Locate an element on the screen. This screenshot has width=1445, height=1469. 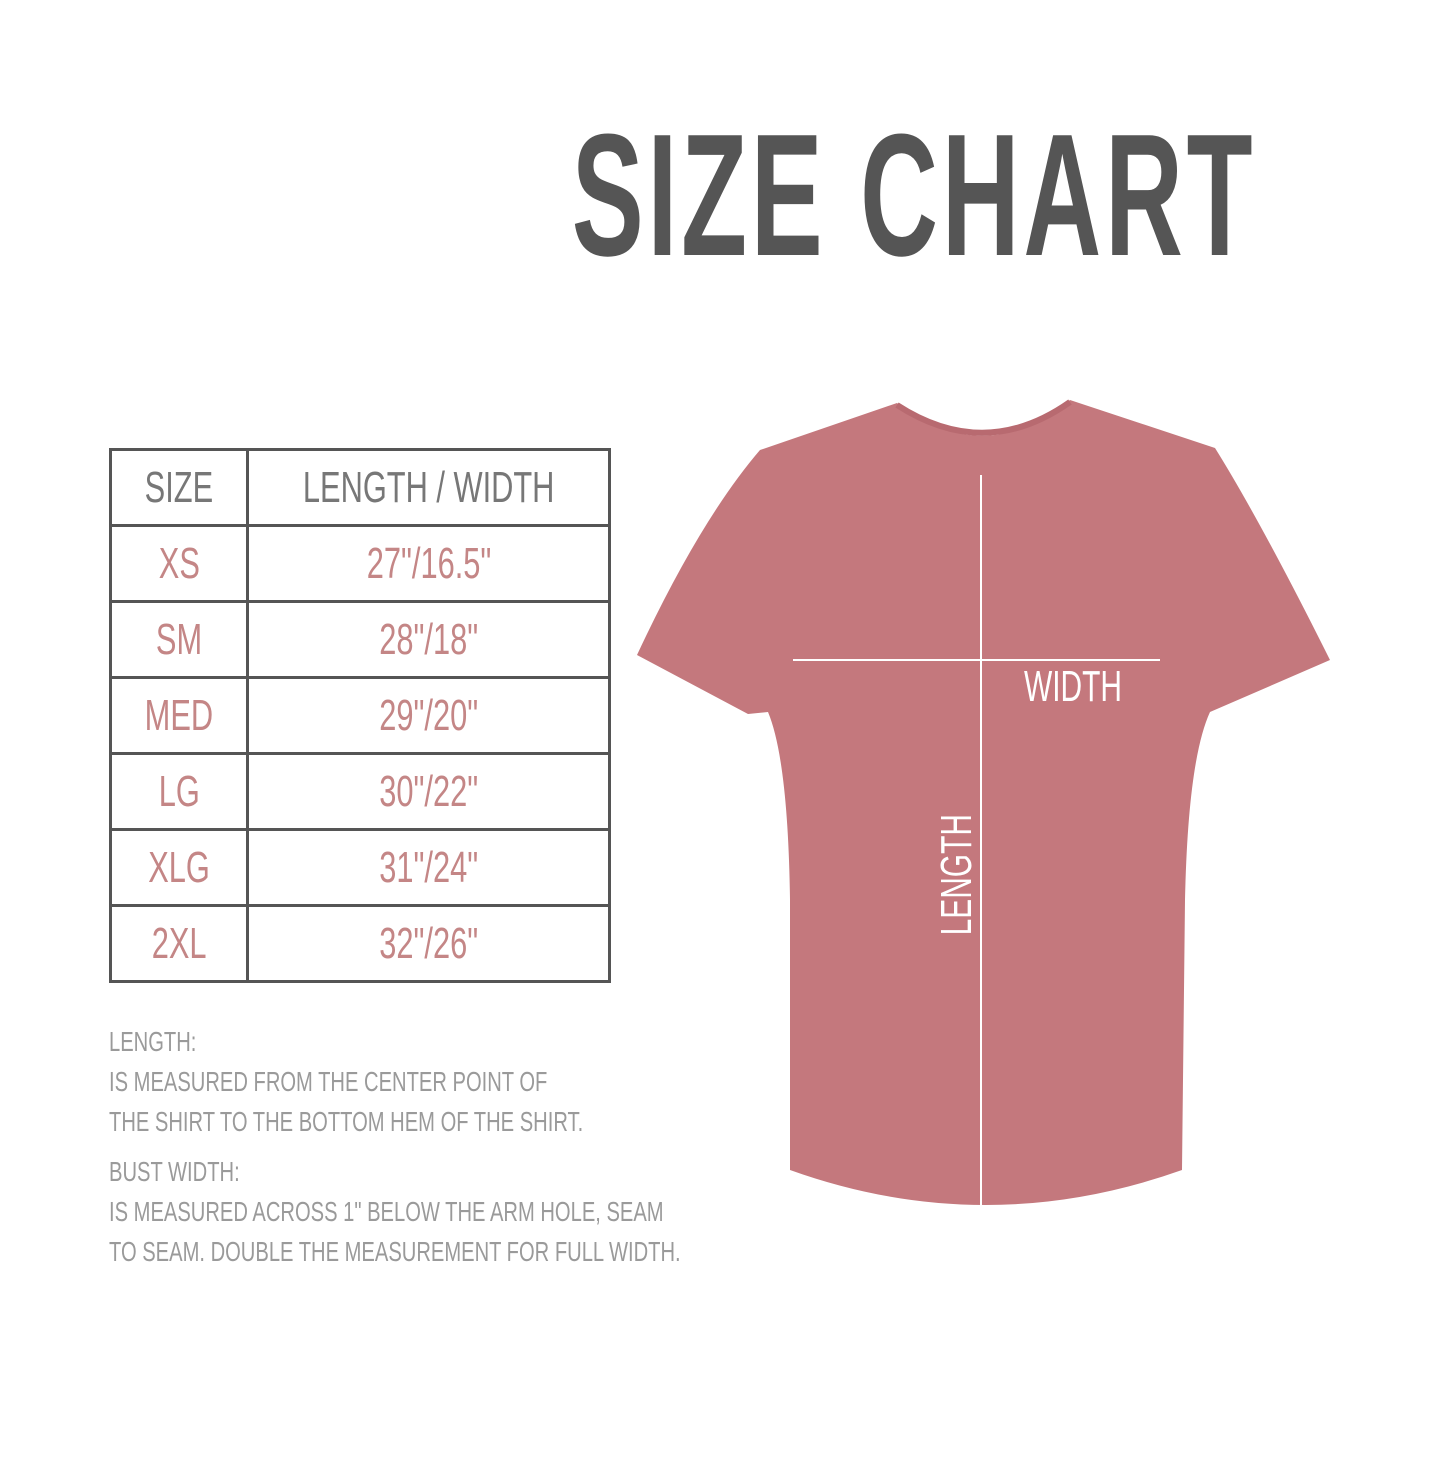
table-header-row: SIZE LENGTH / WIDTH is located at coordinates (360, 487).